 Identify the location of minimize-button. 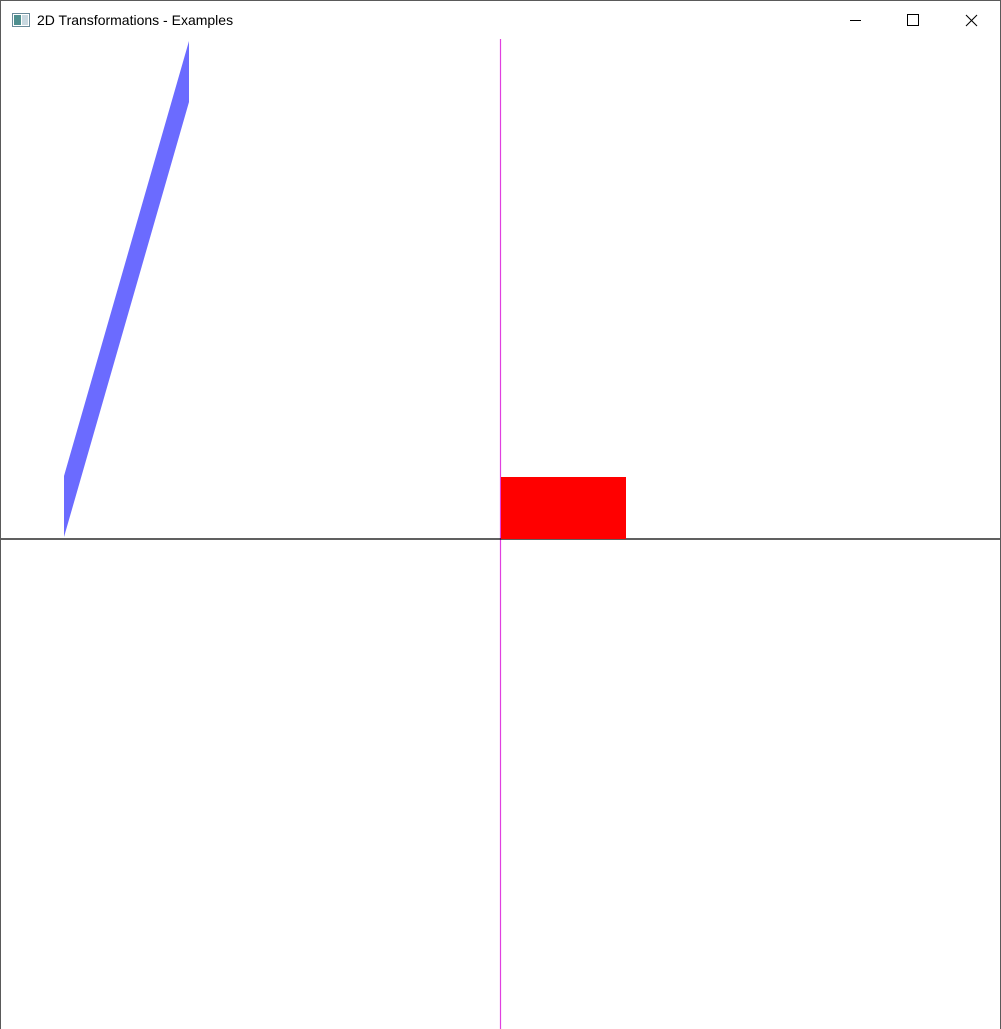
(855, 20).